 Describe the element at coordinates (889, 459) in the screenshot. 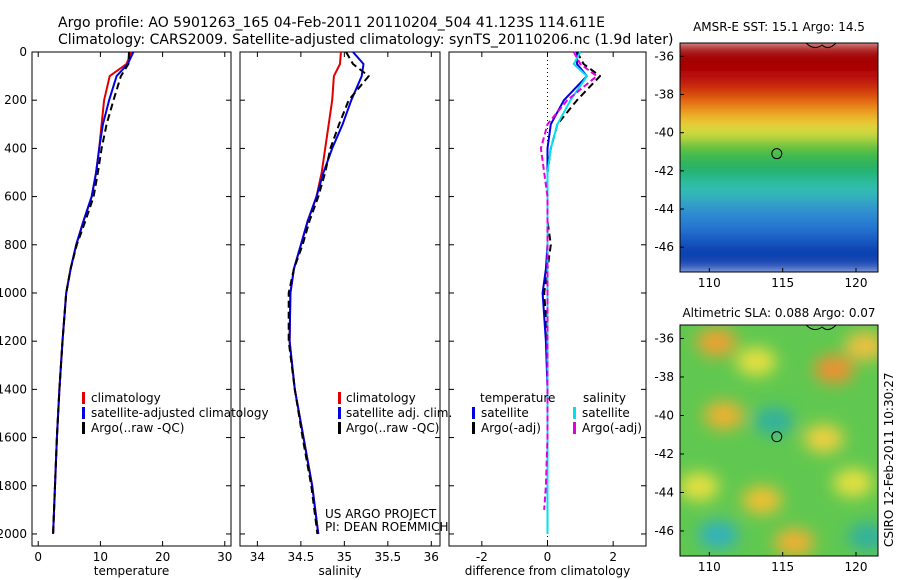

I see `csiro-credit: CSIRO 12-Feb-2011 10:30:27` at that location.